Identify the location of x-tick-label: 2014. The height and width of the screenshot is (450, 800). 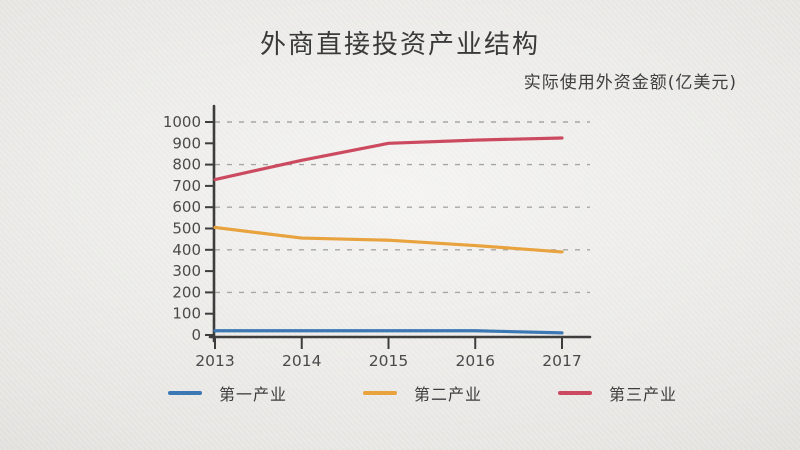
(301, 361).